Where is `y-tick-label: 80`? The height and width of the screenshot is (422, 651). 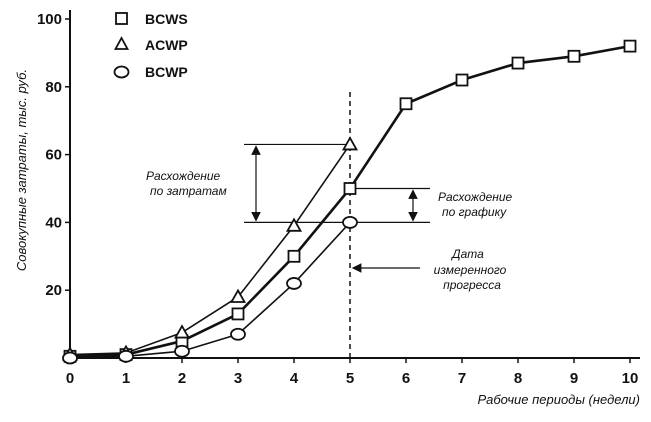
y-tick-label: 80 is located at coordinates (53, 87).